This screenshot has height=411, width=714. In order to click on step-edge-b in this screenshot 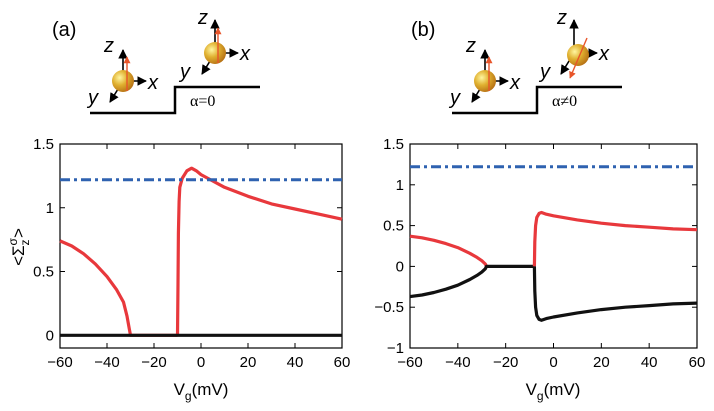, I will do `click(537, 100)`.